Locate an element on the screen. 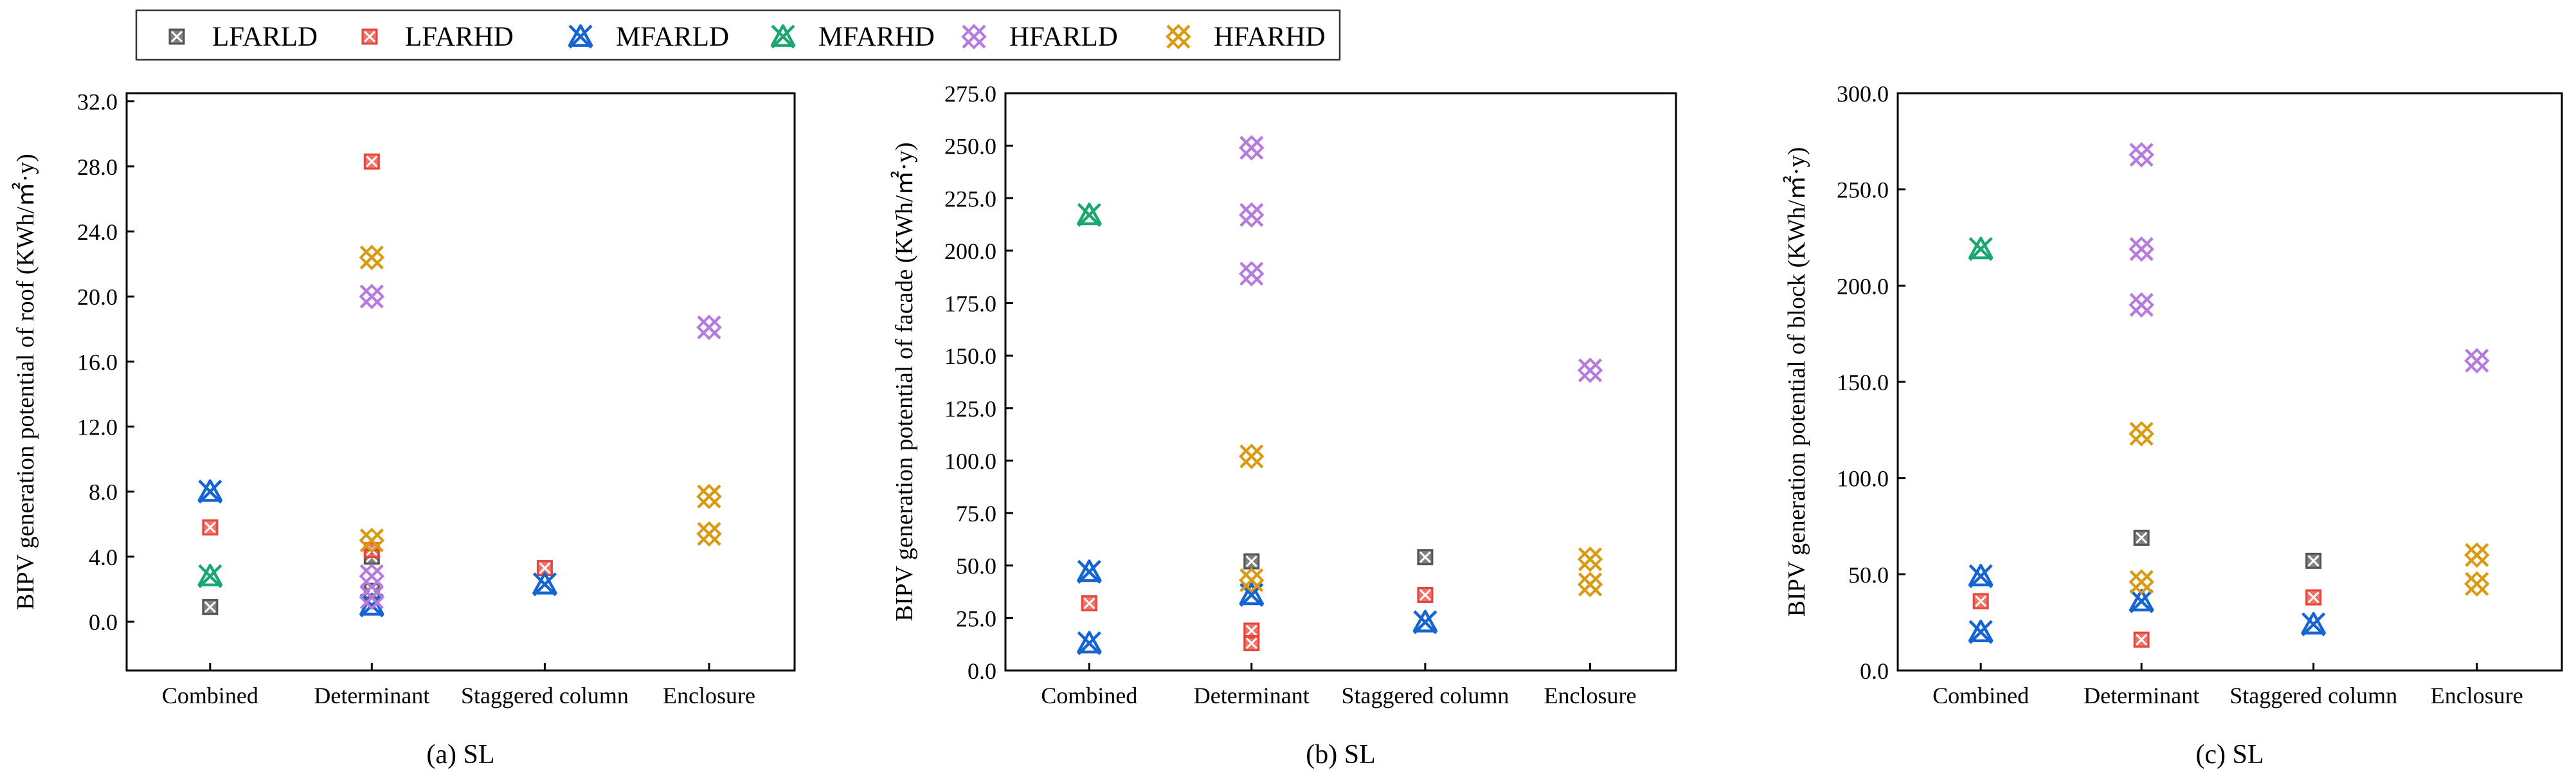 This screenshot has width=2576, height=783. legend-item: HFARLD is located at coordinates (1039, 37).